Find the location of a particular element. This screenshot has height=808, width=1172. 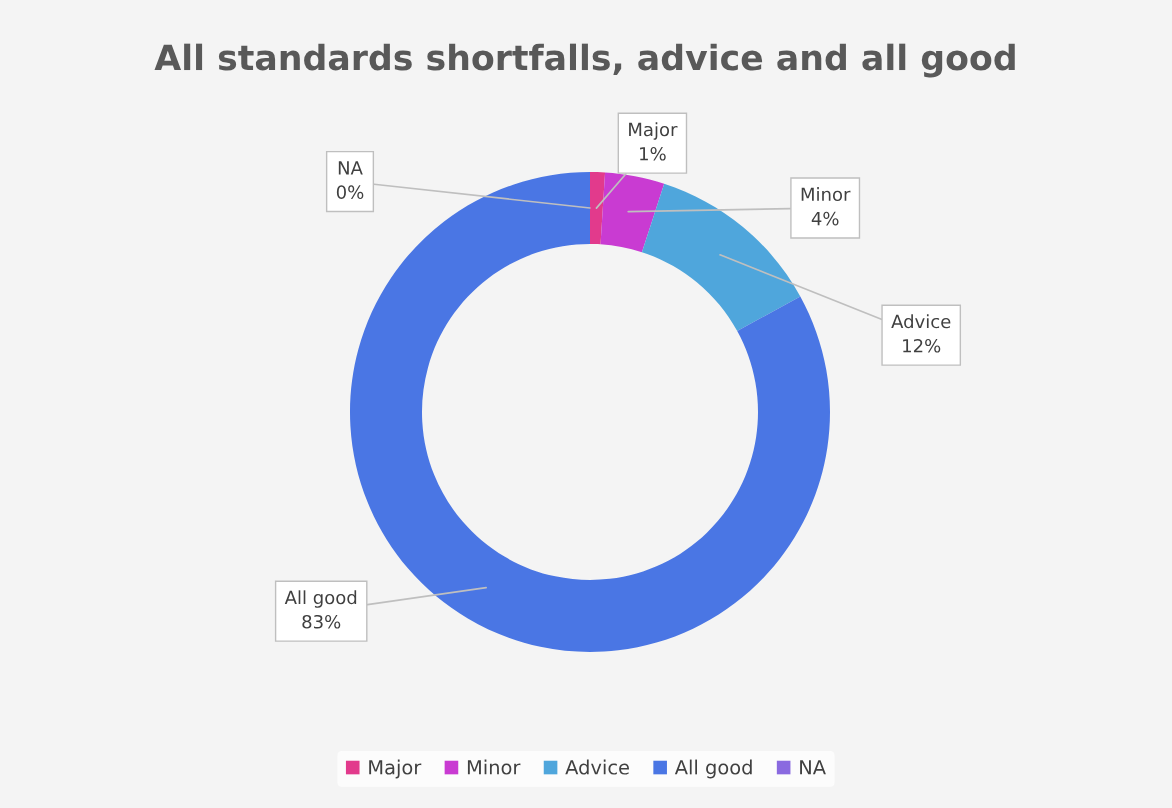

text: 0% is located at coordinates (350, 192).